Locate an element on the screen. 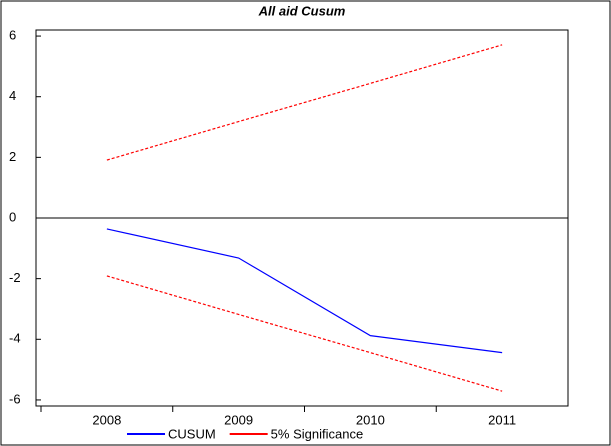  y-tick-label: 0 is located at coordinates (12, 216).